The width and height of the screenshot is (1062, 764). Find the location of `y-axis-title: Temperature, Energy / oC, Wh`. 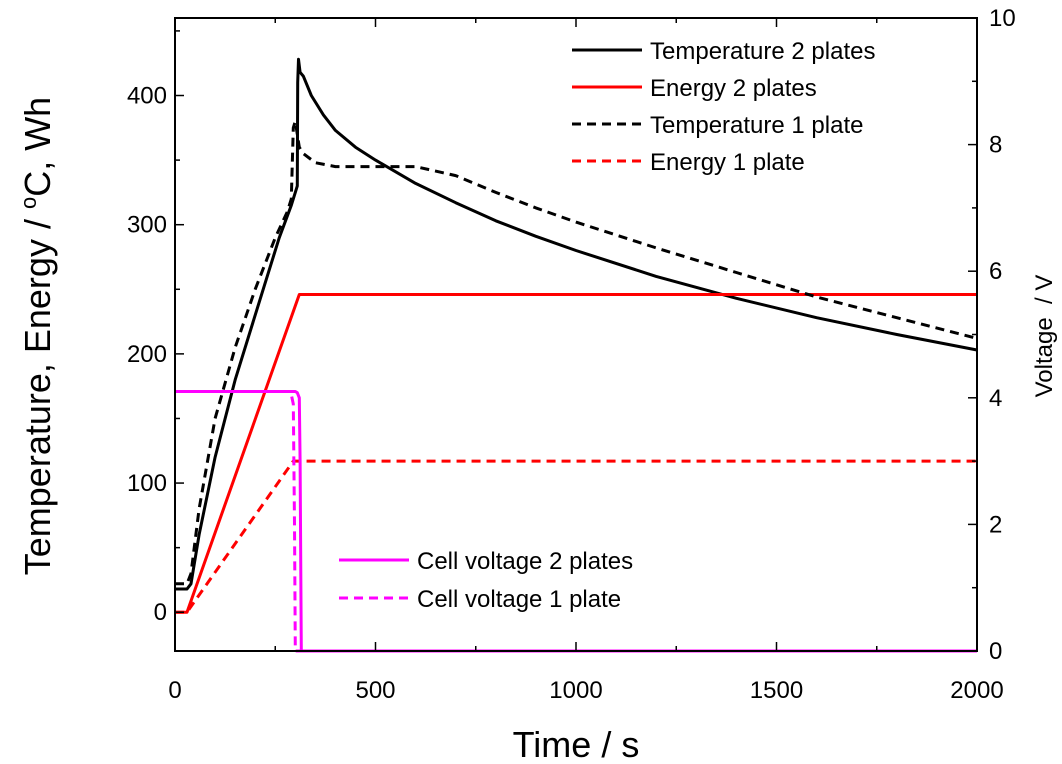

y-axis-title: Temperature, Energy / oC, Wh is located at coordinates (37, 336).